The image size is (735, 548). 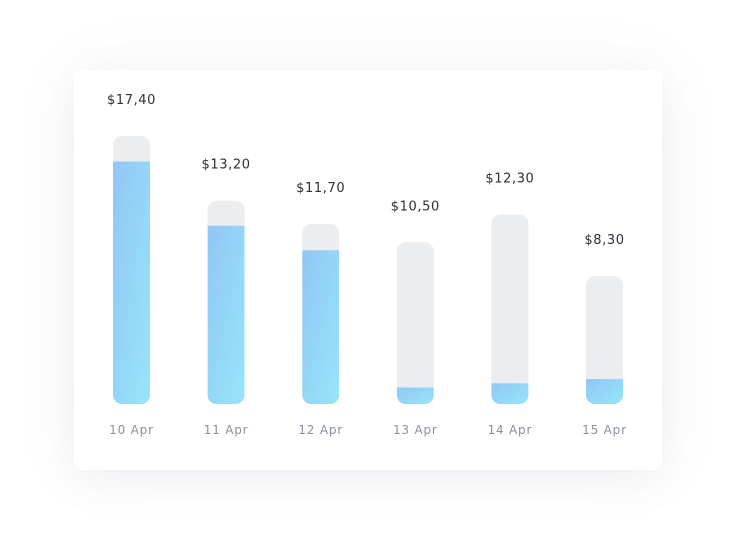 What do you see at coordinates (226, 430) in the screenshot?
I see `x-tick-label: 11 Apr` at bounding box center [226, 430].